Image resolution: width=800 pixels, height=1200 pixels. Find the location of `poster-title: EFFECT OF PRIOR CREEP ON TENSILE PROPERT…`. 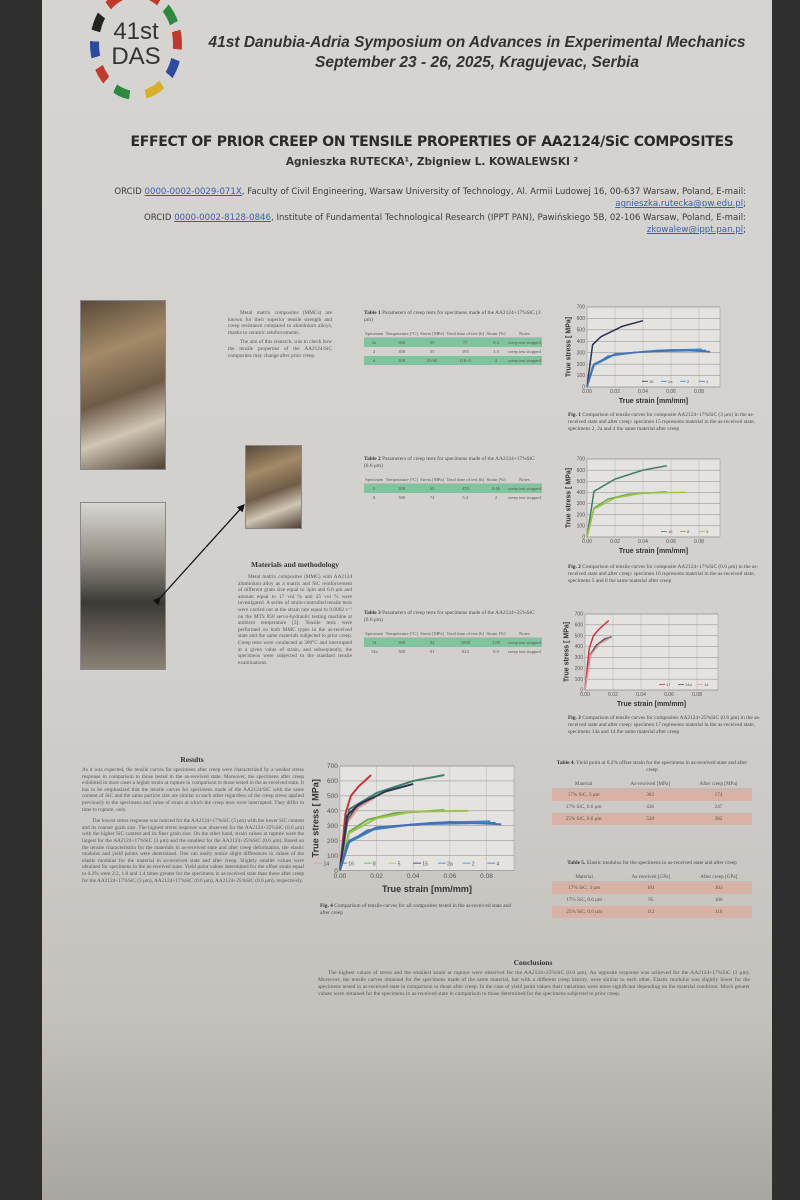

poster-title: EFFECT OF PRIOR CREEP ON TENSILE PROPERT… is located at coordinates (432, 142).